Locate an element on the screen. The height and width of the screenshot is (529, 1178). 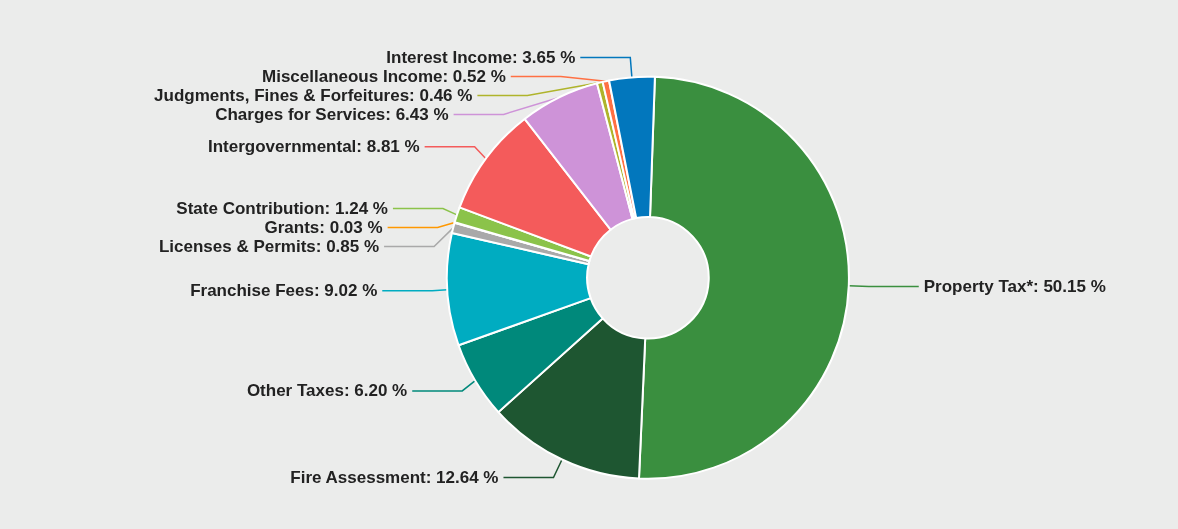
slice-label: Other Taxes: 6.20 % is located at coordinates (327, 391).